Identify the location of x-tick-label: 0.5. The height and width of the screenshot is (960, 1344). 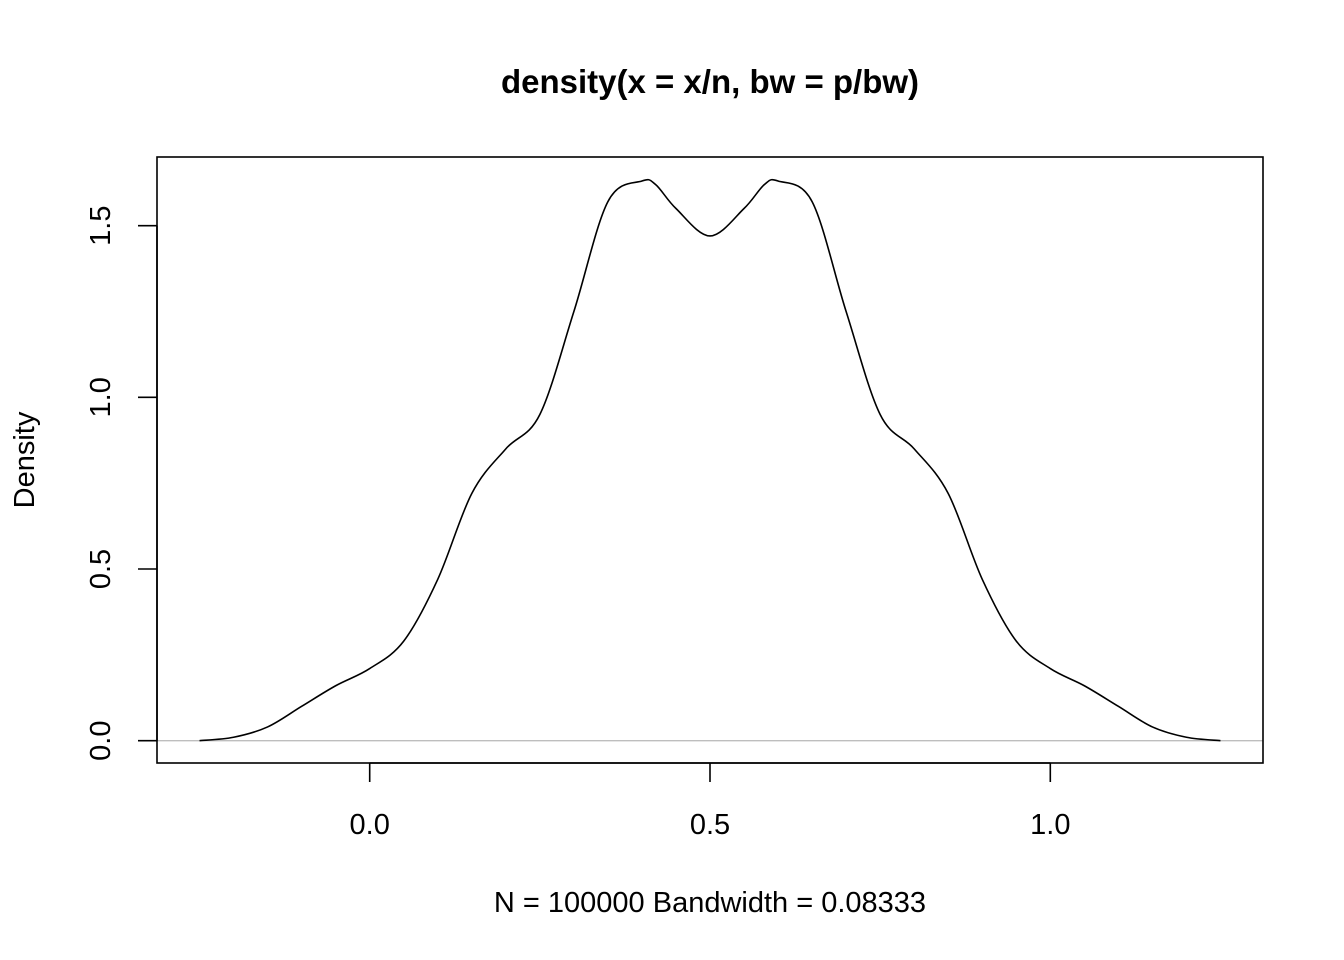
(710, 825).